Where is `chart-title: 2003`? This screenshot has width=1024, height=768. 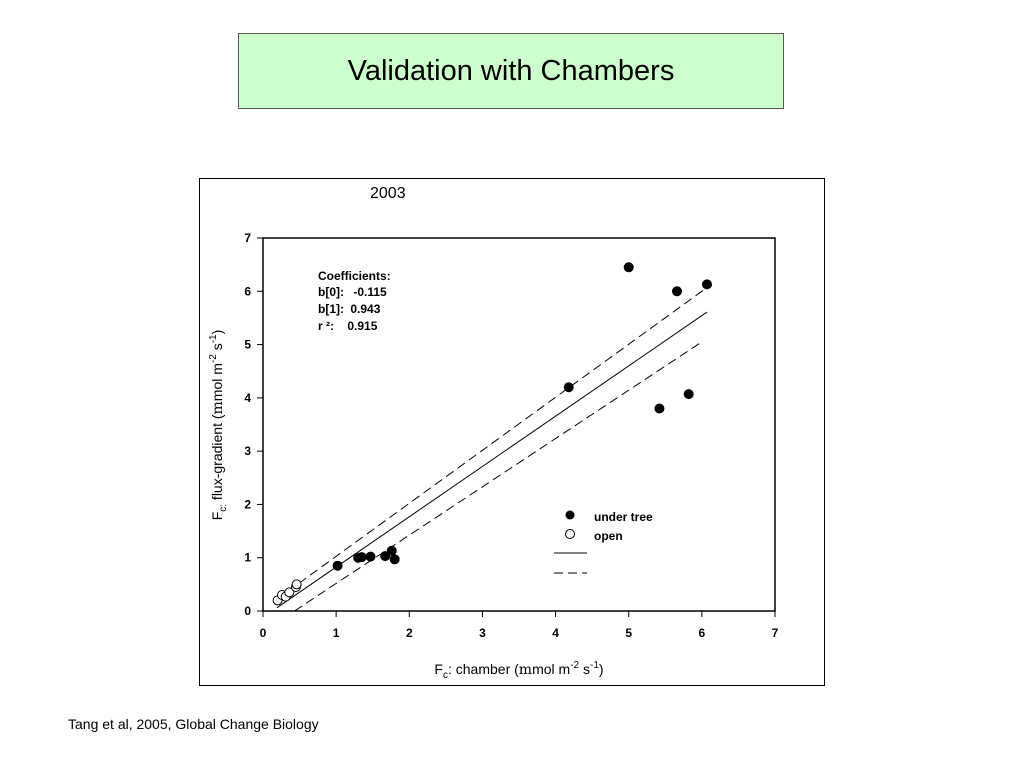
chart-title: 2003 is located at coordinates (388, 193).